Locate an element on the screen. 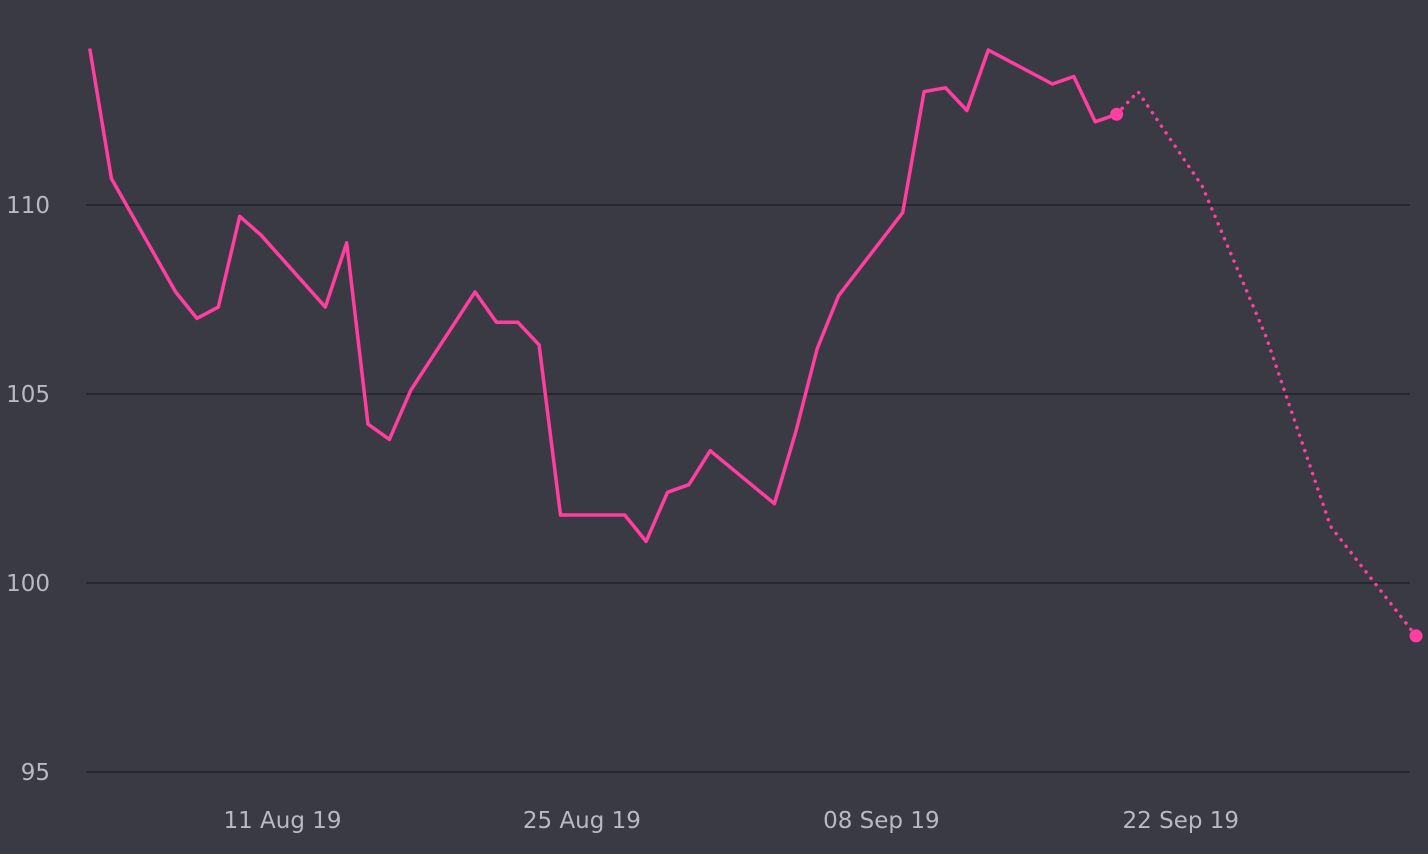  y-tick-label-105: 105 is located at coordinates (28, 395).